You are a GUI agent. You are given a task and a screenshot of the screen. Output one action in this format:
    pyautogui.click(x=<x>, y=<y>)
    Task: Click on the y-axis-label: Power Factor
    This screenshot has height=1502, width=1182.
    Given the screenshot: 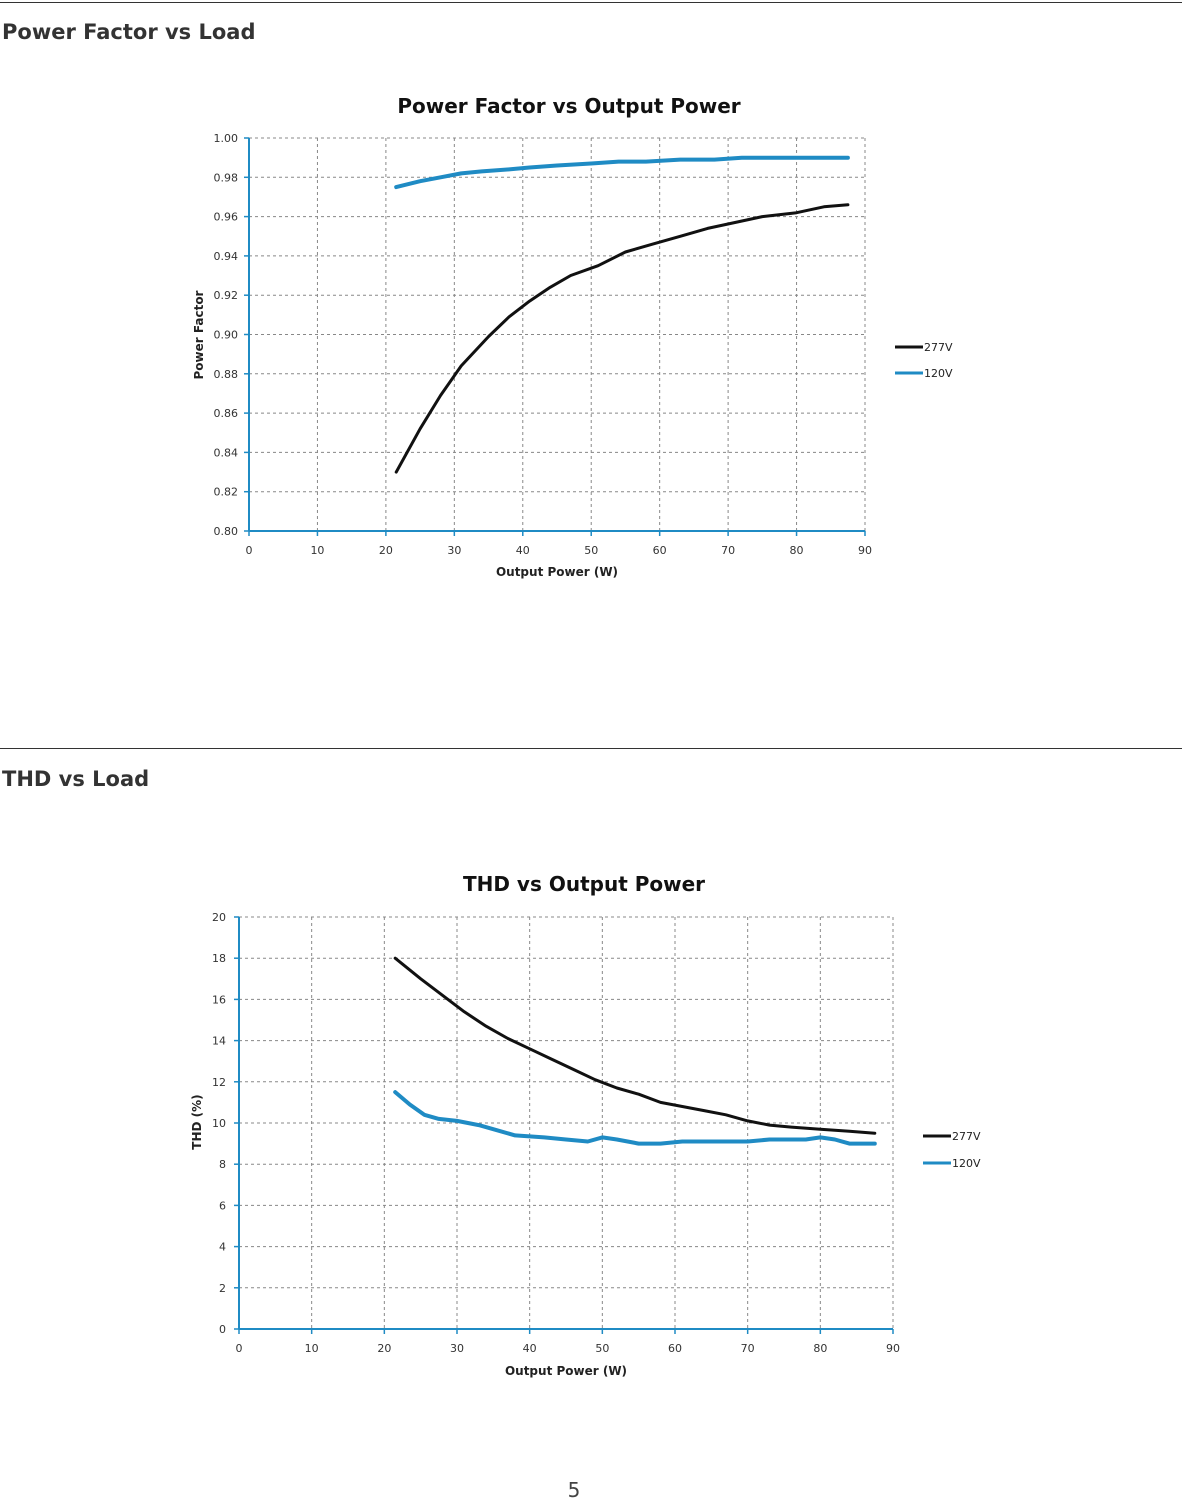 What is the action you would take?
    pyautogui.click(x=199, y=334)
    